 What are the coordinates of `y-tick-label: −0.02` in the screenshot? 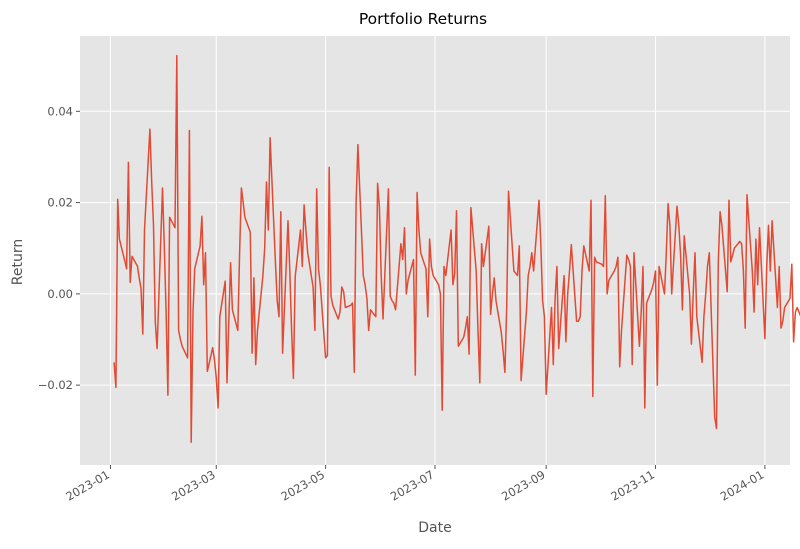 It's located at (55, 385).